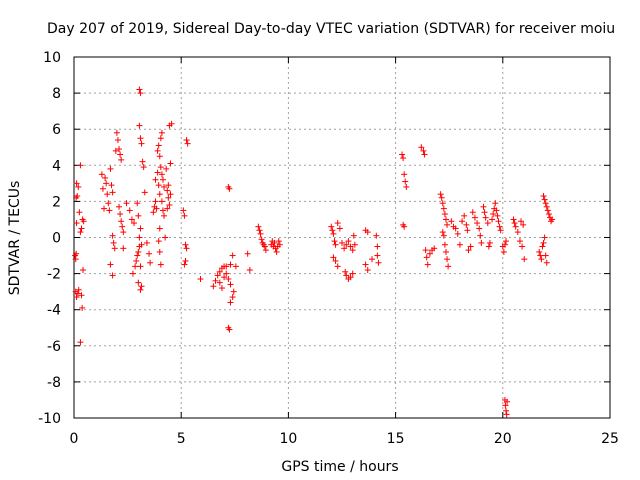 The image size is (640, 480). I want to click on y-tick-label: -6, so click(54, 347).